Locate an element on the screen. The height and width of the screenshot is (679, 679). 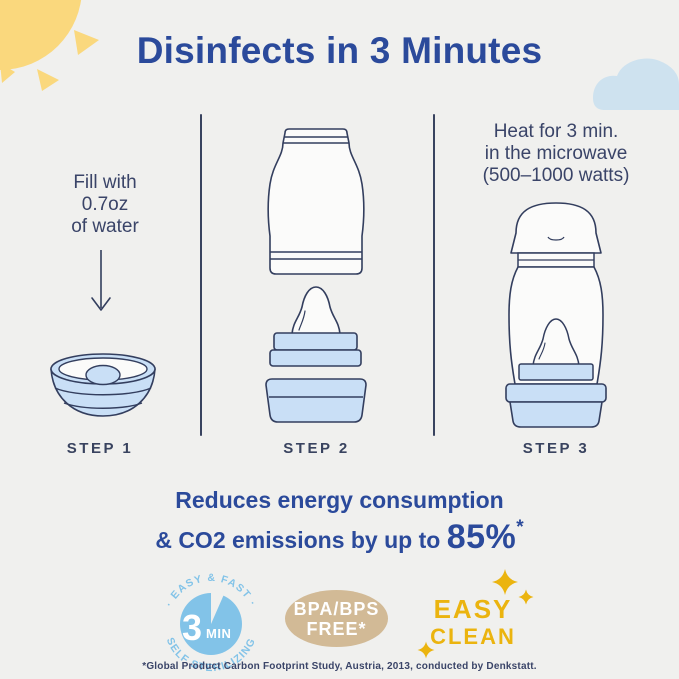
bottle-body-icon is located at coordinates (316, 201).